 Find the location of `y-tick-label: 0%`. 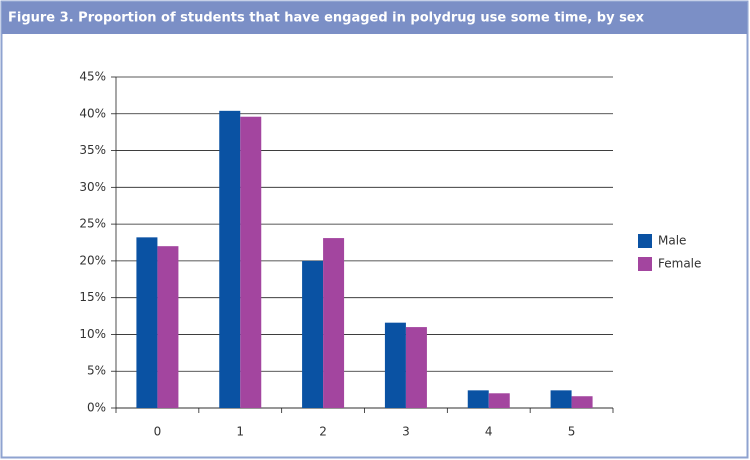

y-tick-label: 0% is located at coordinates (96, 408).